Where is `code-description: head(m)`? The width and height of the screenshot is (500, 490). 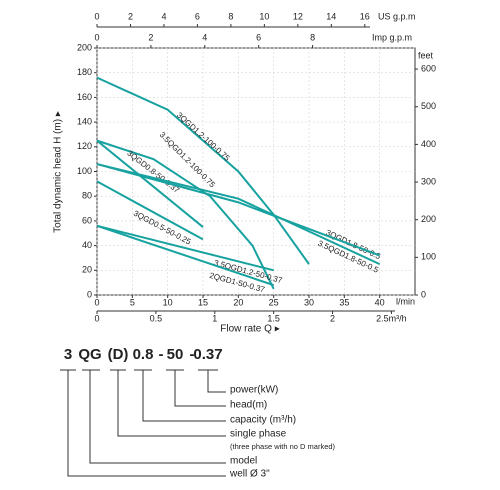 code-description: head(m) is located at coordinates (248, 405).